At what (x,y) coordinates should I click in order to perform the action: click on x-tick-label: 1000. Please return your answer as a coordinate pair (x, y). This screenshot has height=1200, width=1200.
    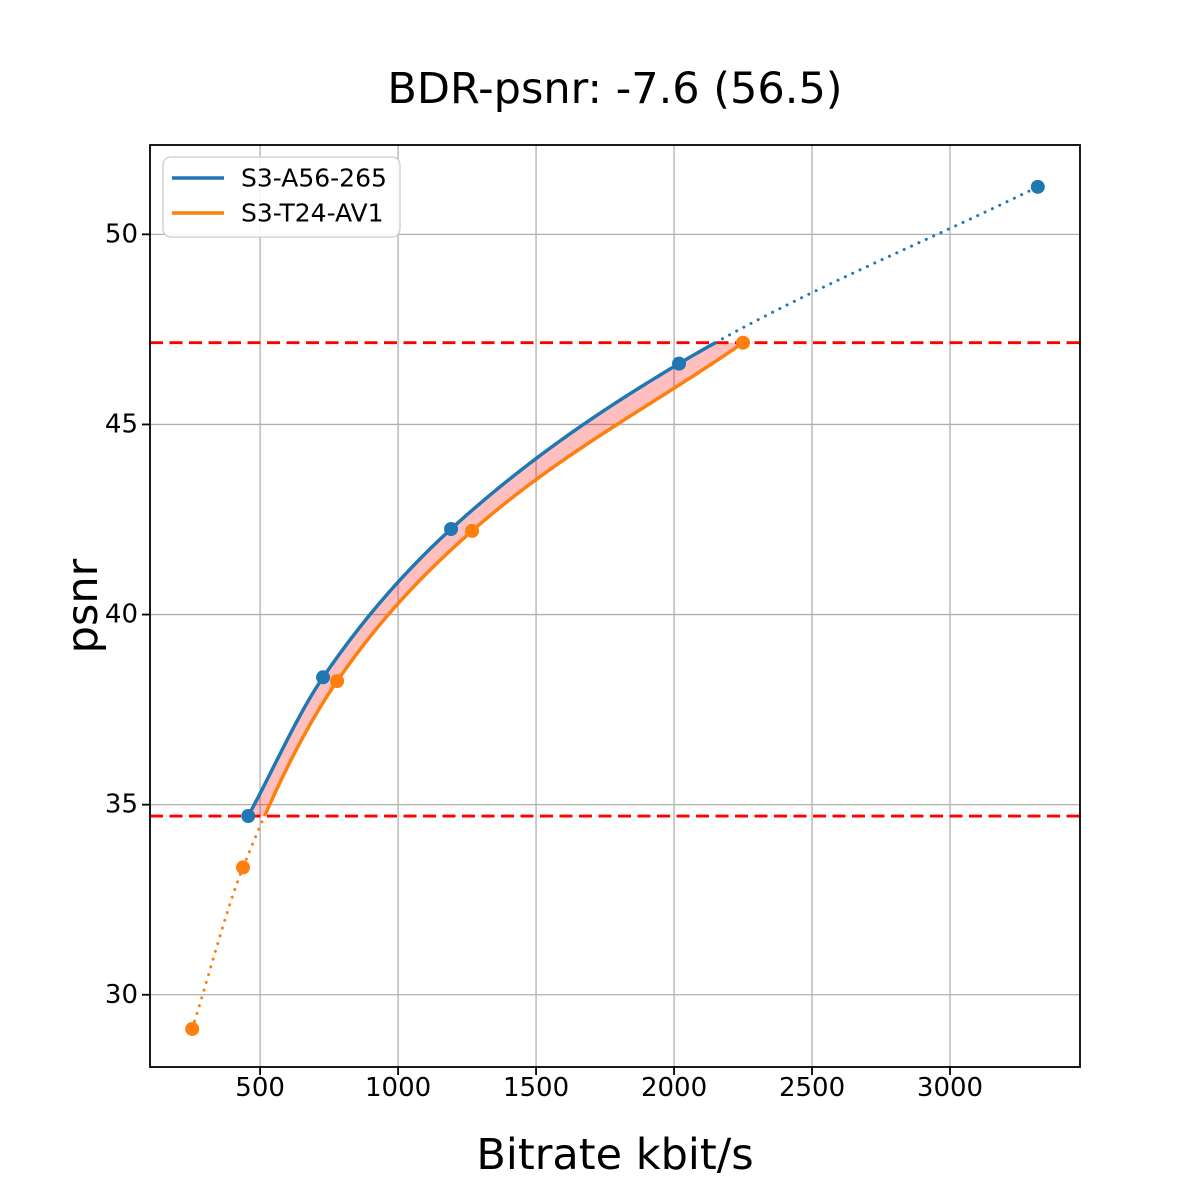
    Looking at the image, I should click on (398, 1088).